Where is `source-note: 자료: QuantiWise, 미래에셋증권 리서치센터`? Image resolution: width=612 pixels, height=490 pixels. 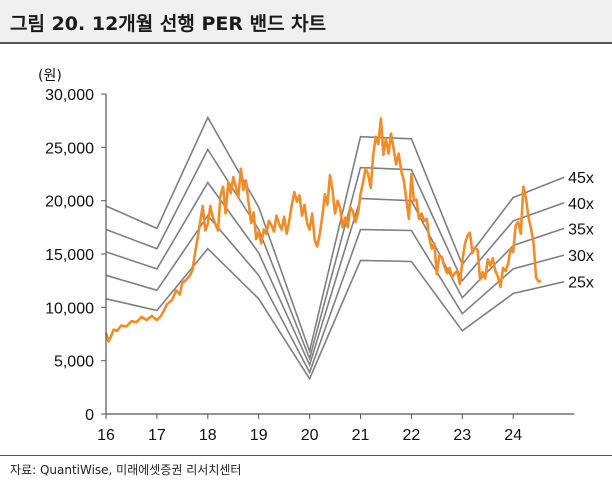 source-note: 자료: QuantiWise, 미래에셋증권 리서치센터 is located at coordinates (126, 470).